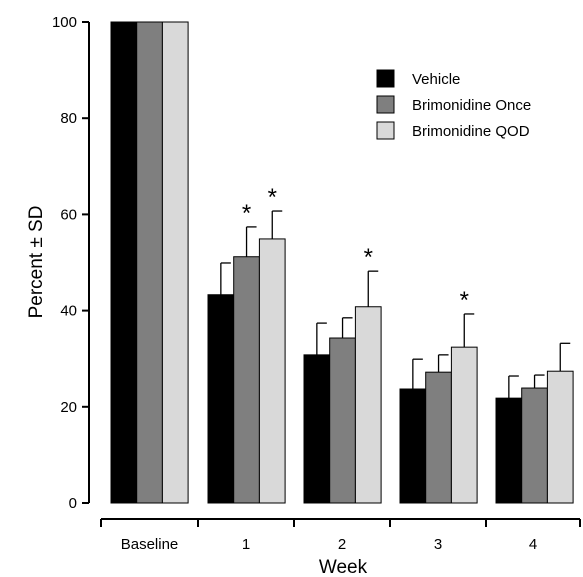 This screenshot has height=577, width=583. Describe the element at coordinates (436, 79) in the screenshot. I see `legend-label: Vehicle` at that location.